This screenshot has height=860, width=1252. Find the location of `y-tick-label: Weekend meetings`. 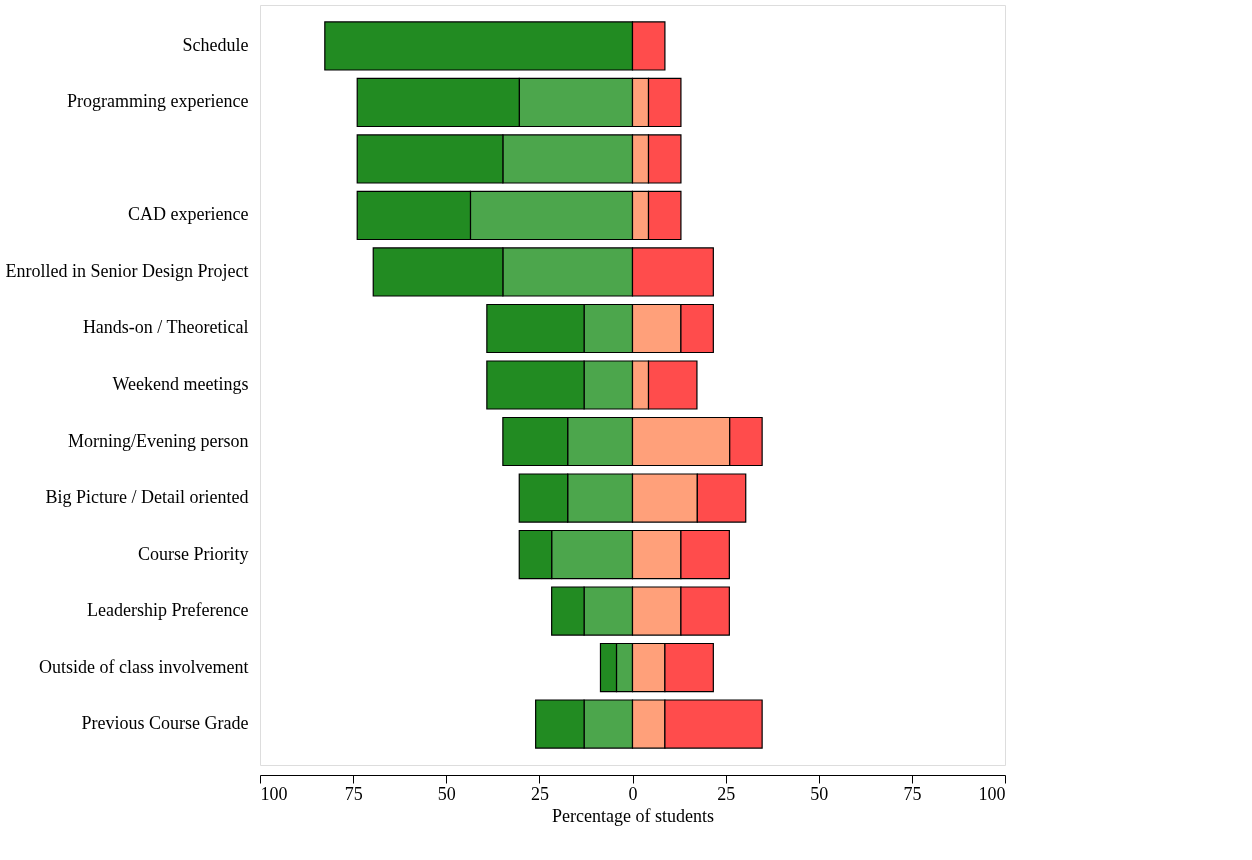

y-tick-label: Weekend meetings is located at coordinates (180, 384).